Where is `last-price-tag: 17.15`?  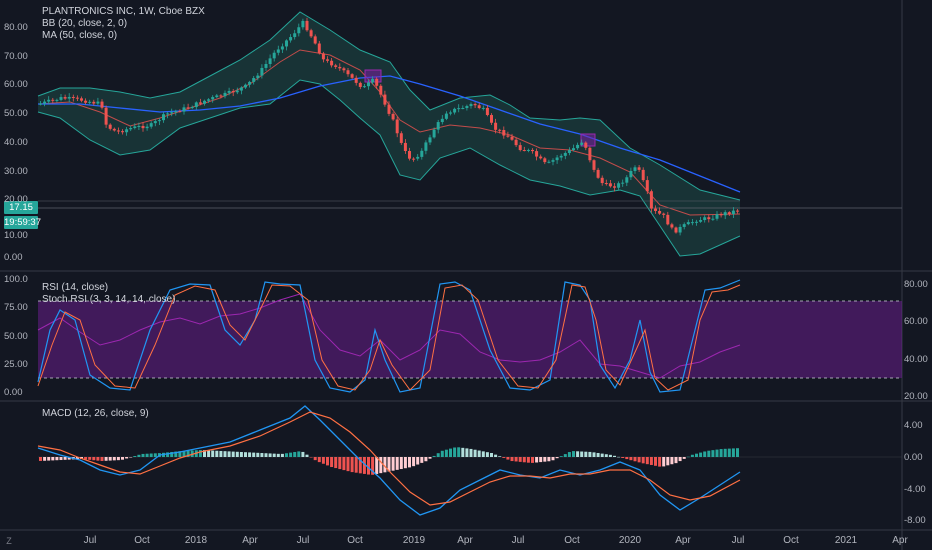
last-price-tag: 17.15 is located at coordinates (21, 207).